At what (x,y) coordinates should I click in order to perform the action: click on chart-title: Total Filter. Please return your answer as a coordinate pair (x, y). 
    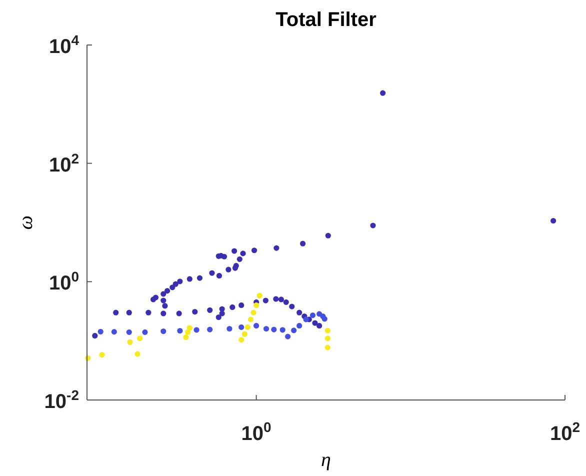
    Looking at the image, I should click on (326, 20).